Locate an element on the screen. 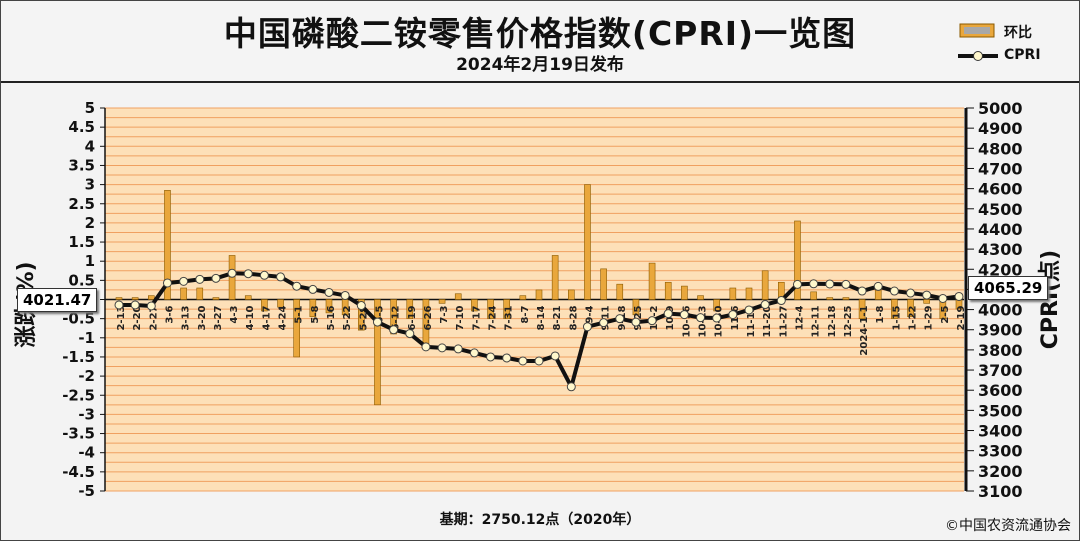  category-label: 6-5 is located at coordinates (379, 314).